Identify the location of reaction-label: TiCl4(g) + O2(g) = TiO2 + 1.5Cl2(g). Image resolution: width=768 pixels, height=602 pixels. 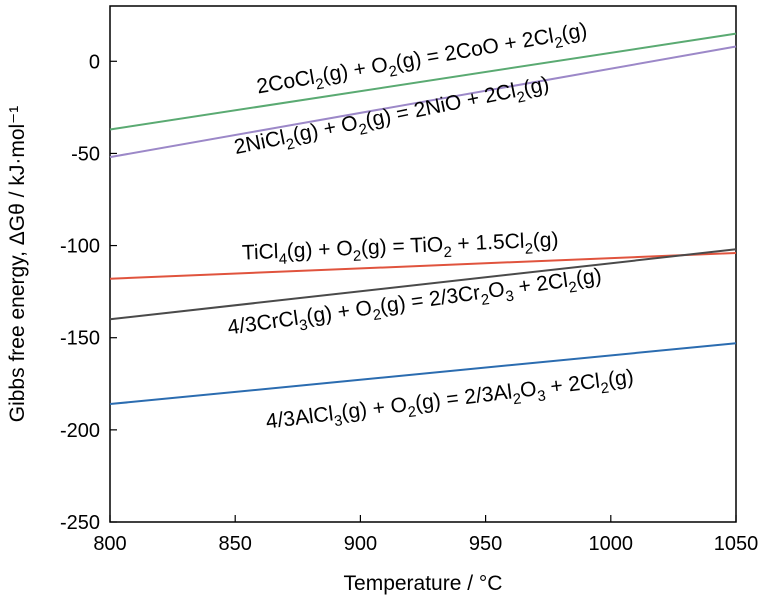
(400, 248).